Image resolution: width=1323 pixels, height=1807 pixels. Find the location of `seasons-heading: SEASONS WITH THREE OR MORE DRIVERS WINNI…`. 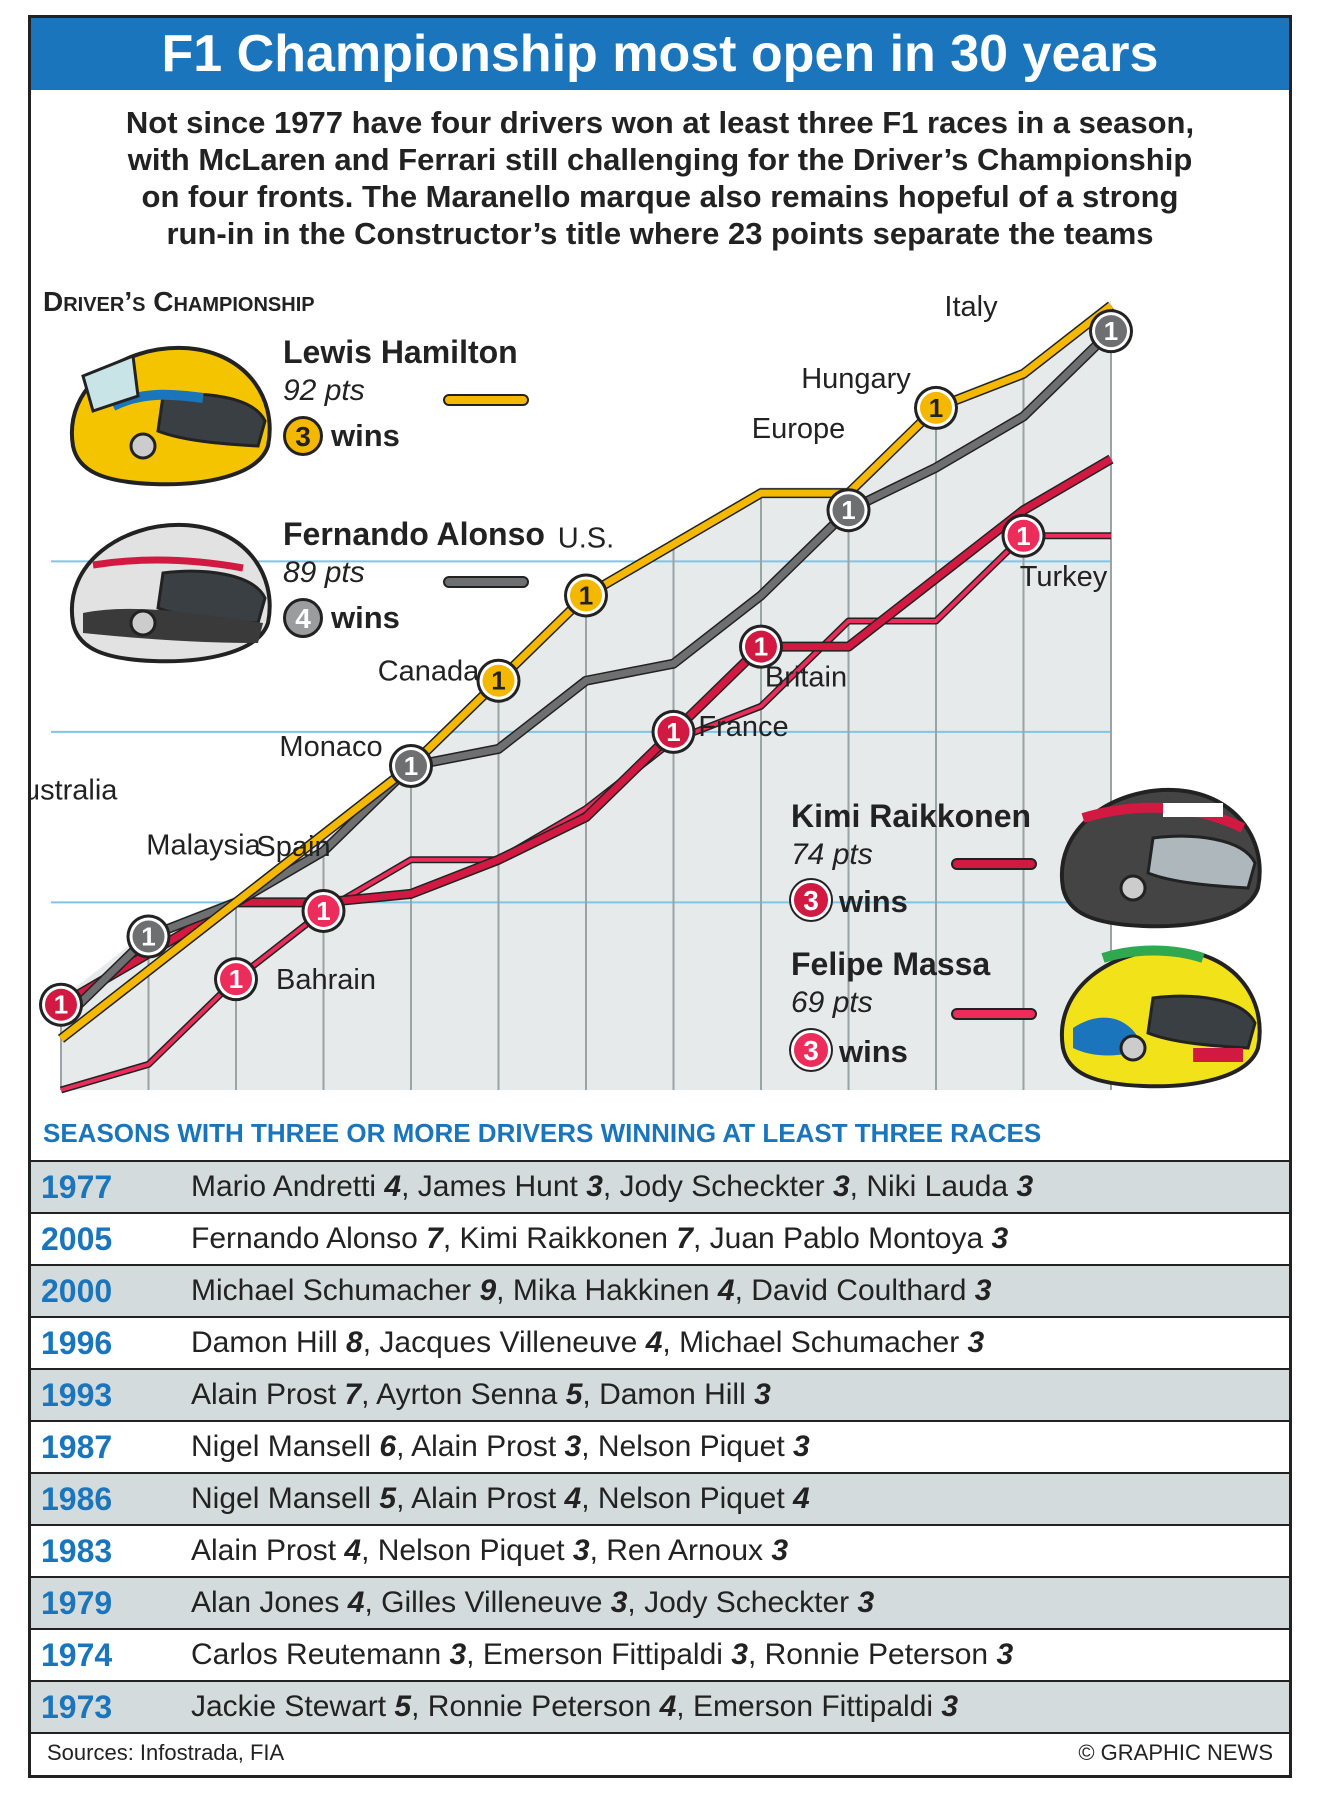

seasons-heading: SEASONS WITH THREE OR MORE DRIVERS WINNI… is located at coordinates (542, 1133).